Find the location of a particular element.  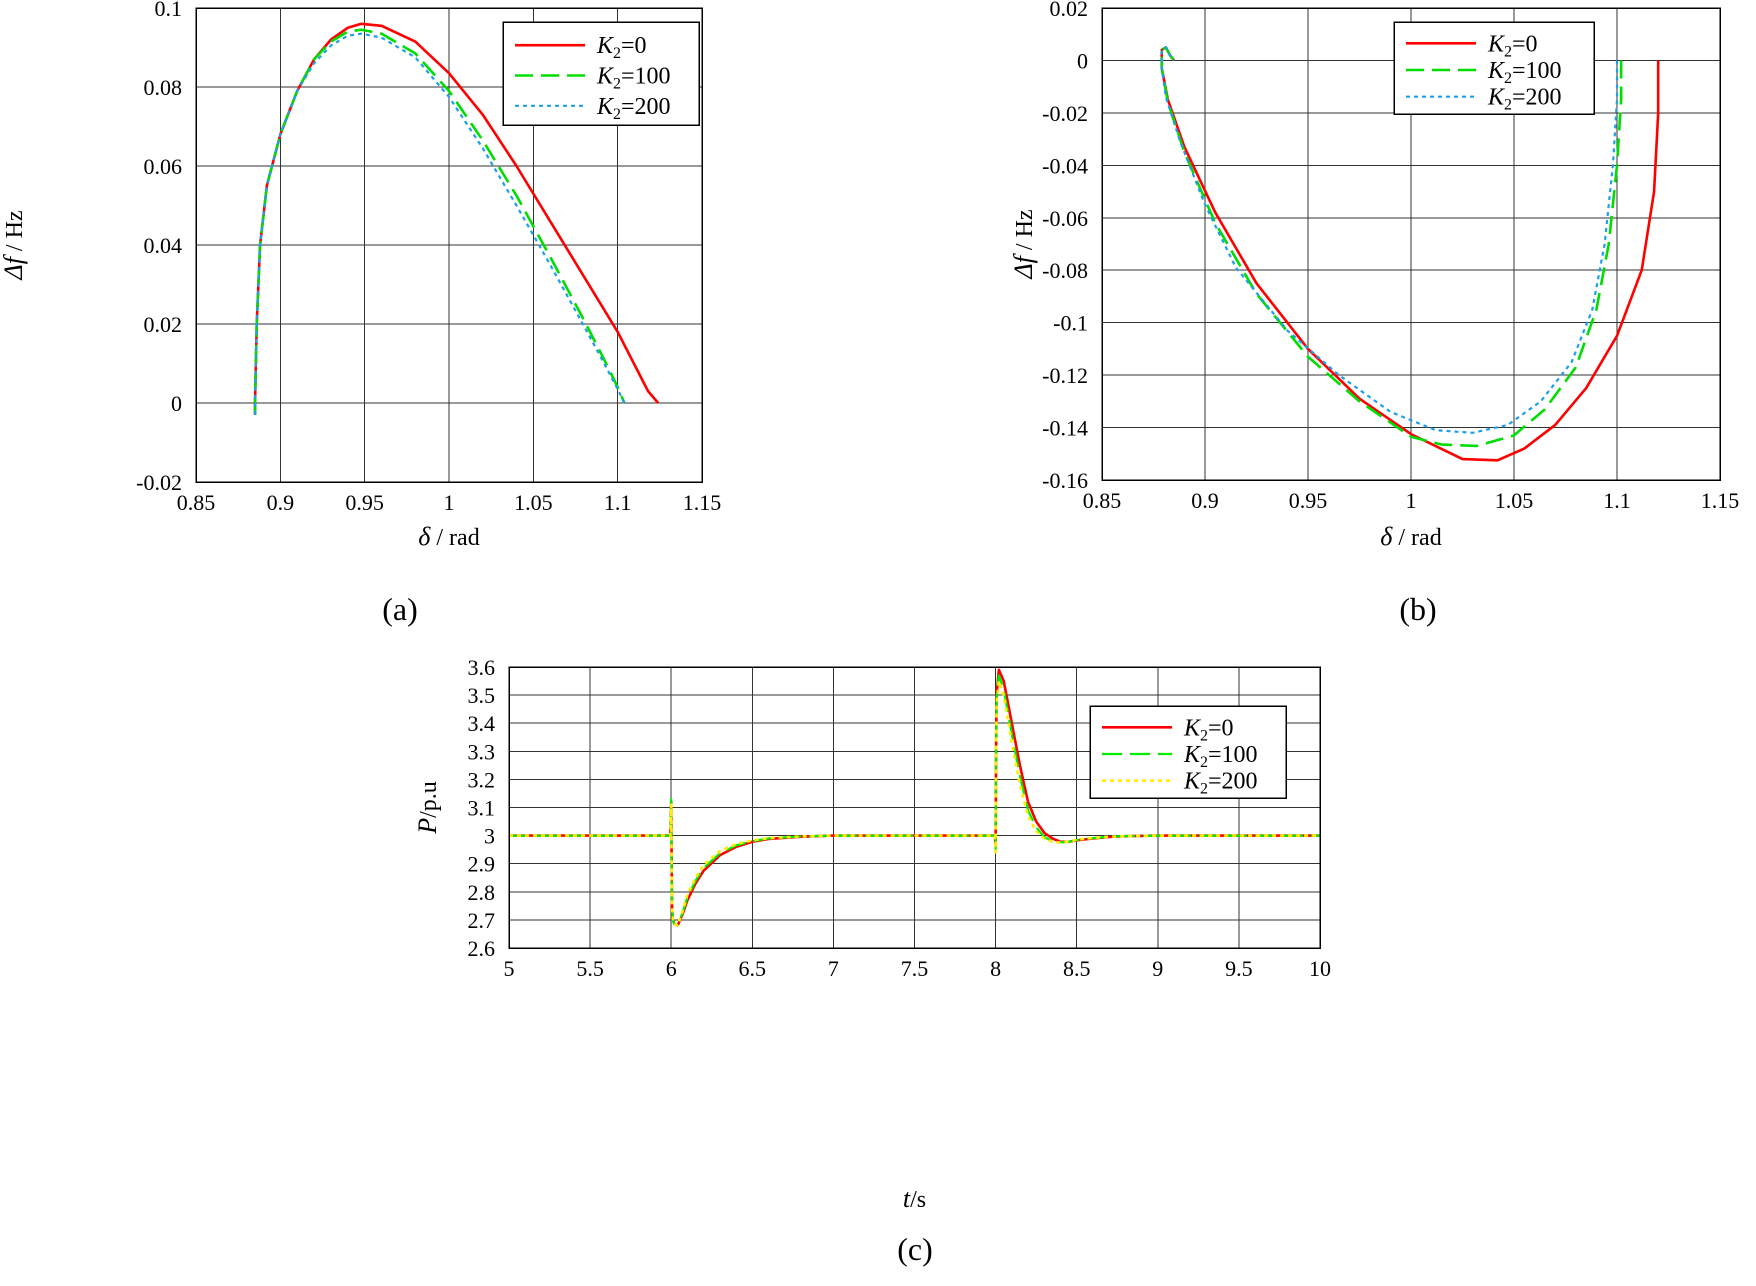

y-axis-symbol: P is located at coordinates (427, 826).